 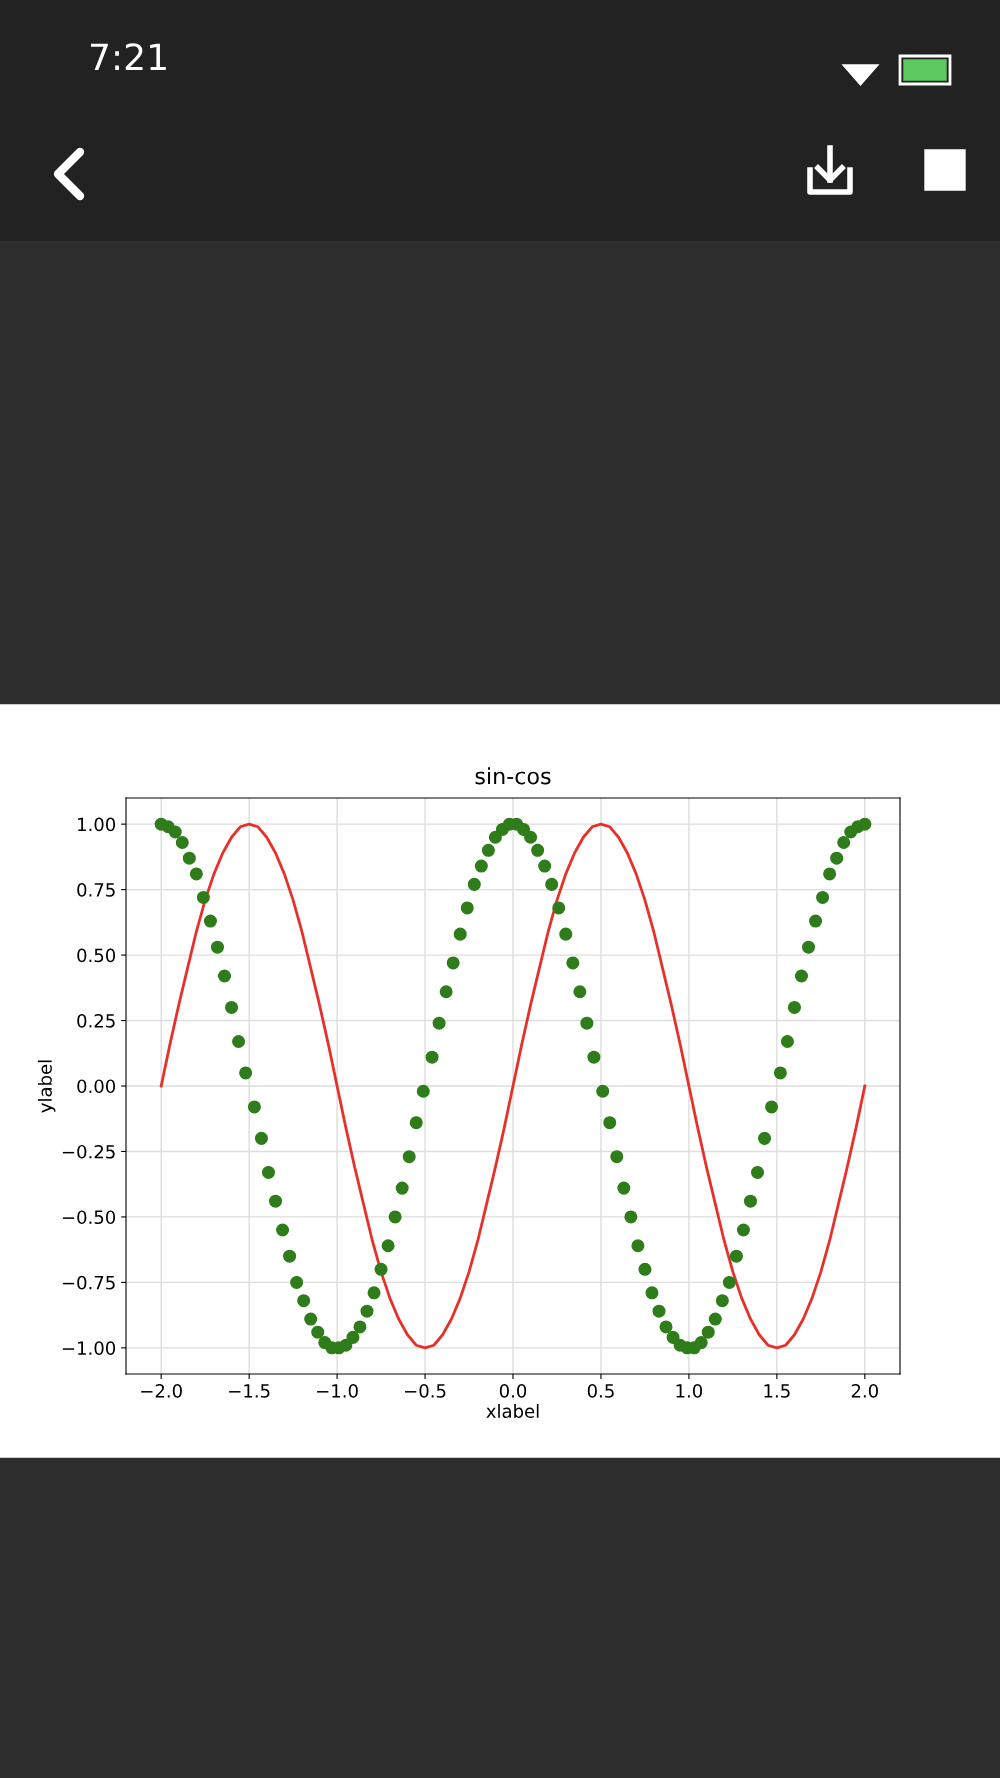 What do you see at coordinates (128, 56) in the screenshot?
I see `text: 7:21` at bounding box center [128, 56].